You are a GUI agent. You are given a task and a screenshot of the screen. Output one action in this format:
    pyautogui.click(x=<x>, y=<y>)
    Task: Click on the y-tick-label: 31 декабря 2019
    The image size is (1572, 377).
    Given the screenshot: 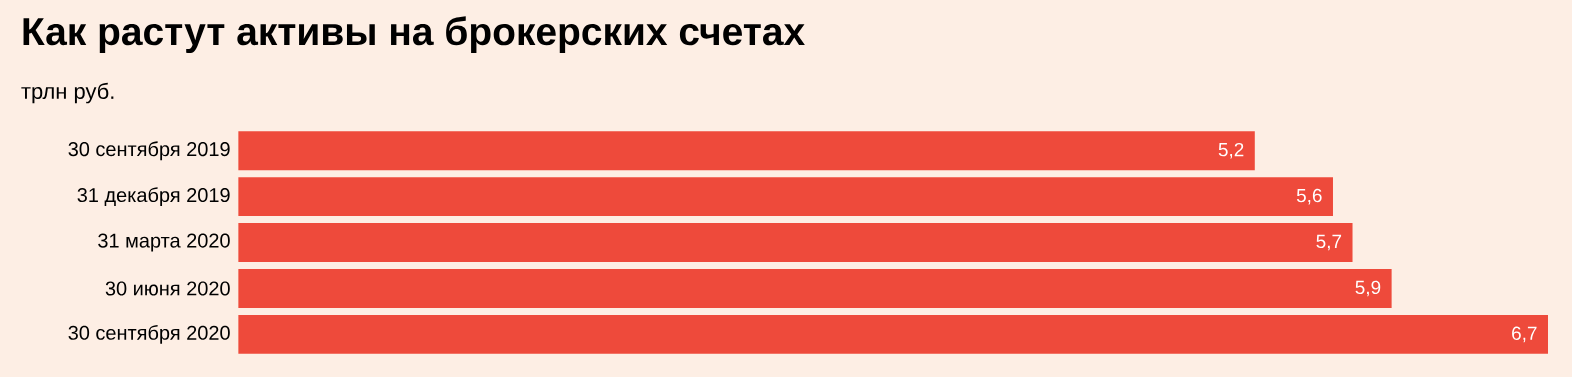 What is the action you would take?
    pyautogui.click(x=153, y=196)
    